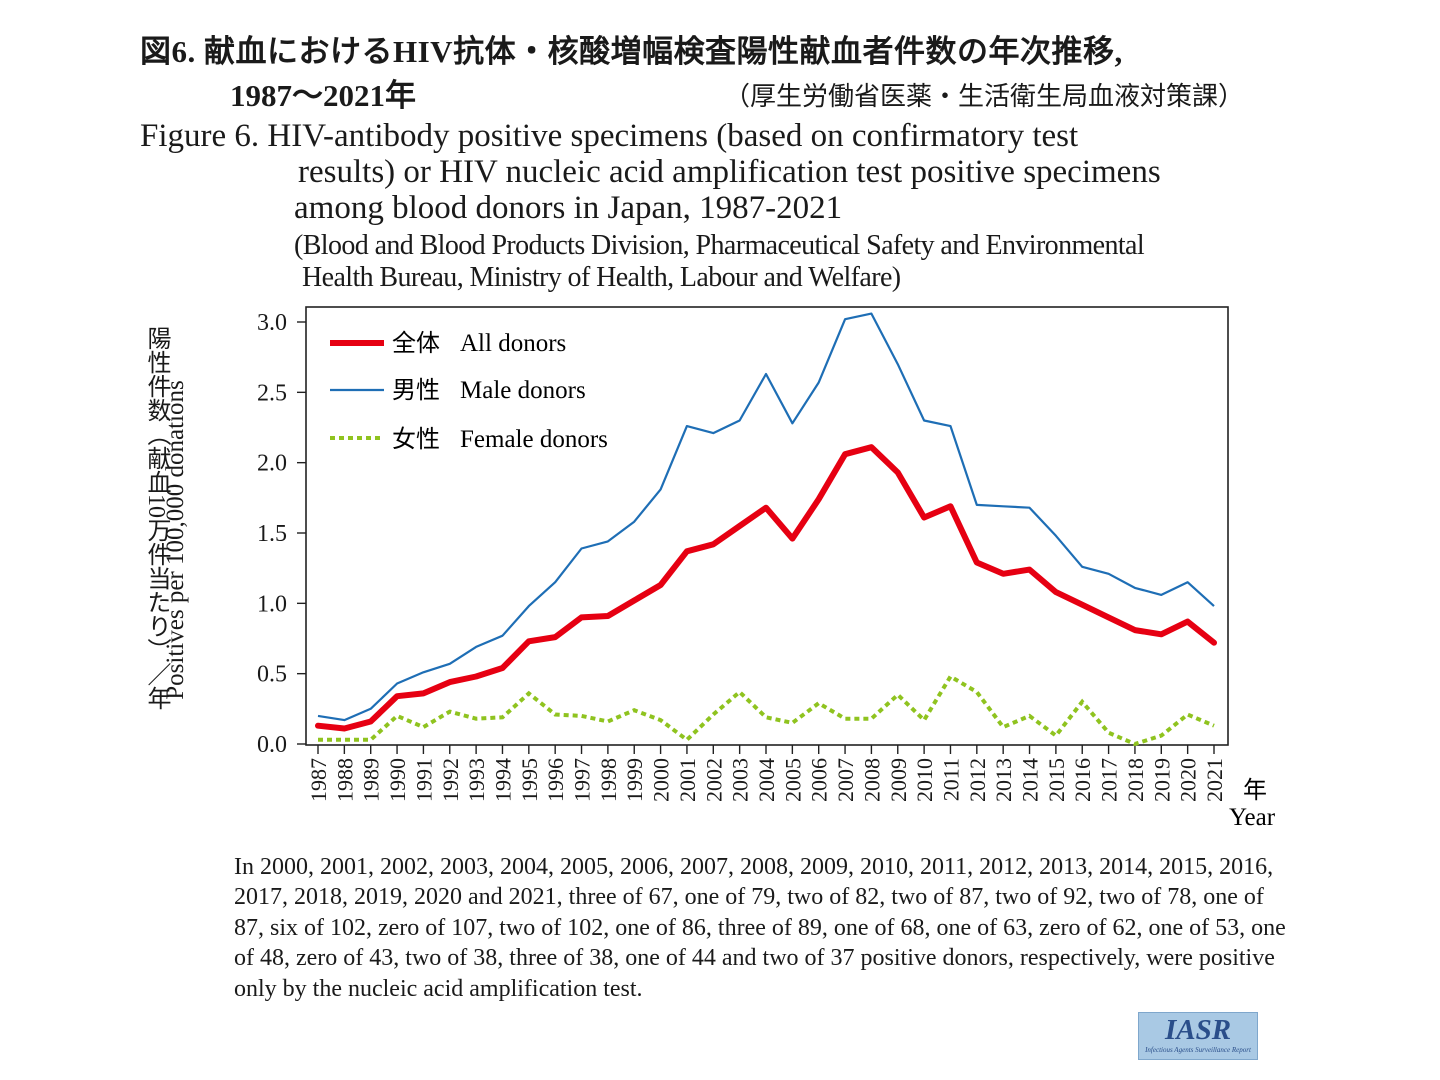 The width and height of the screenshot is (1440, 1080). I want to click on x-tick-label: 2008, so click(871, 780).